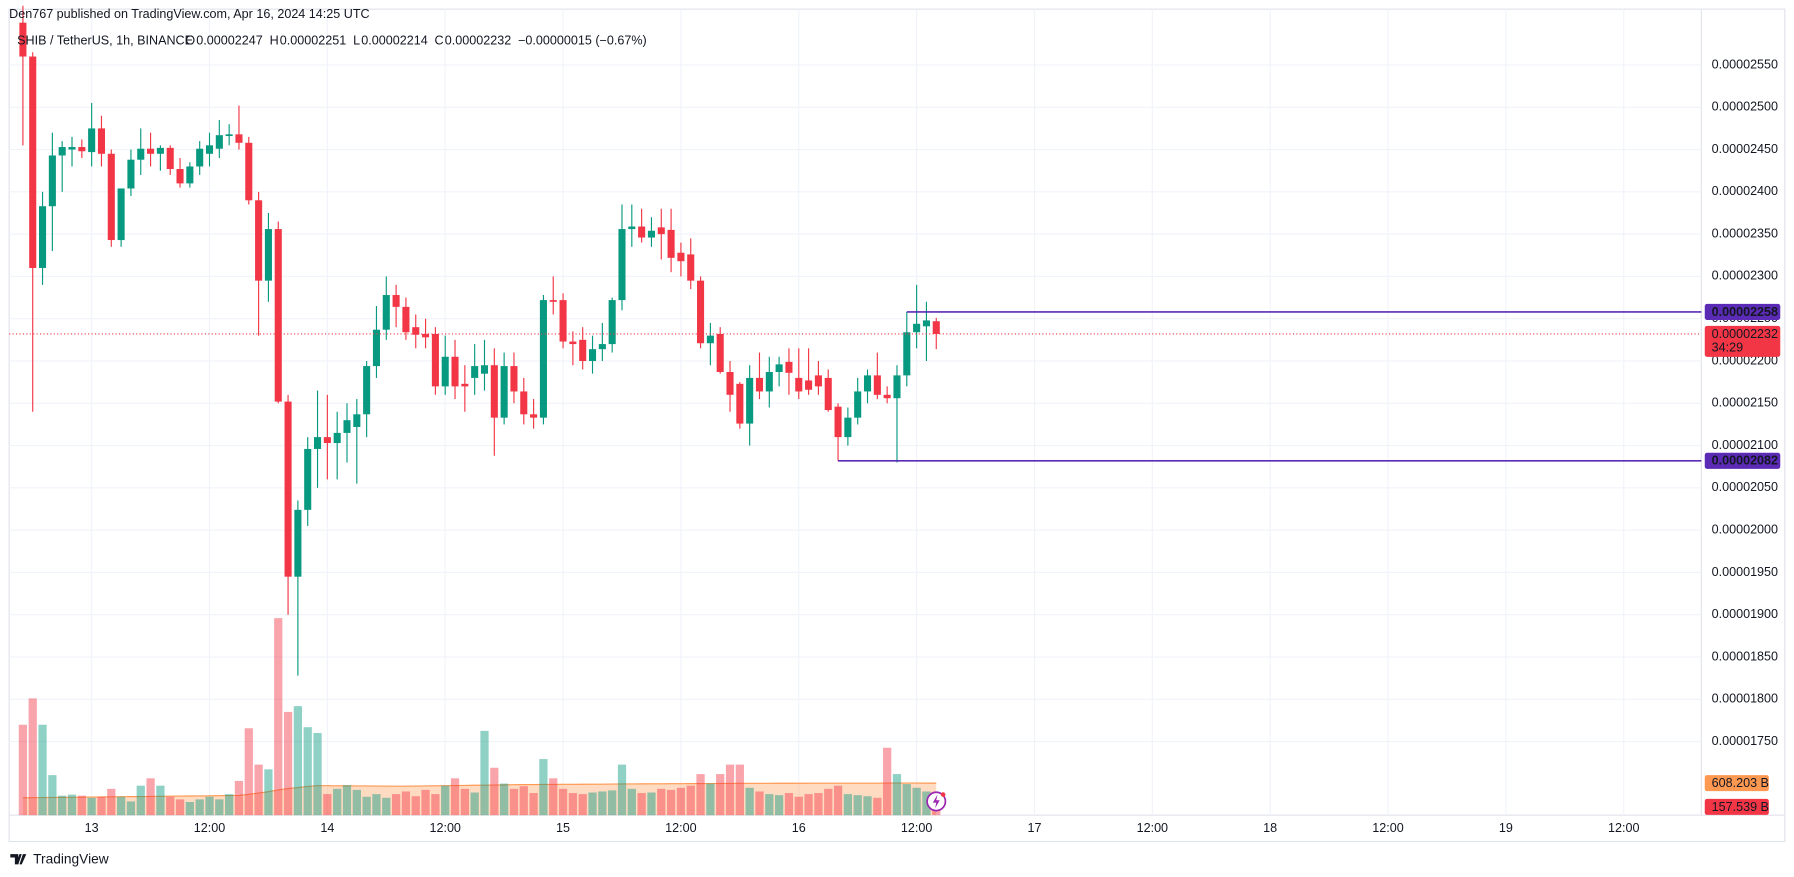  What do you see at coordinates (59, 858) in the screenshot?
I see `tv-logo: TradingView` at bounding box center [59, 858].